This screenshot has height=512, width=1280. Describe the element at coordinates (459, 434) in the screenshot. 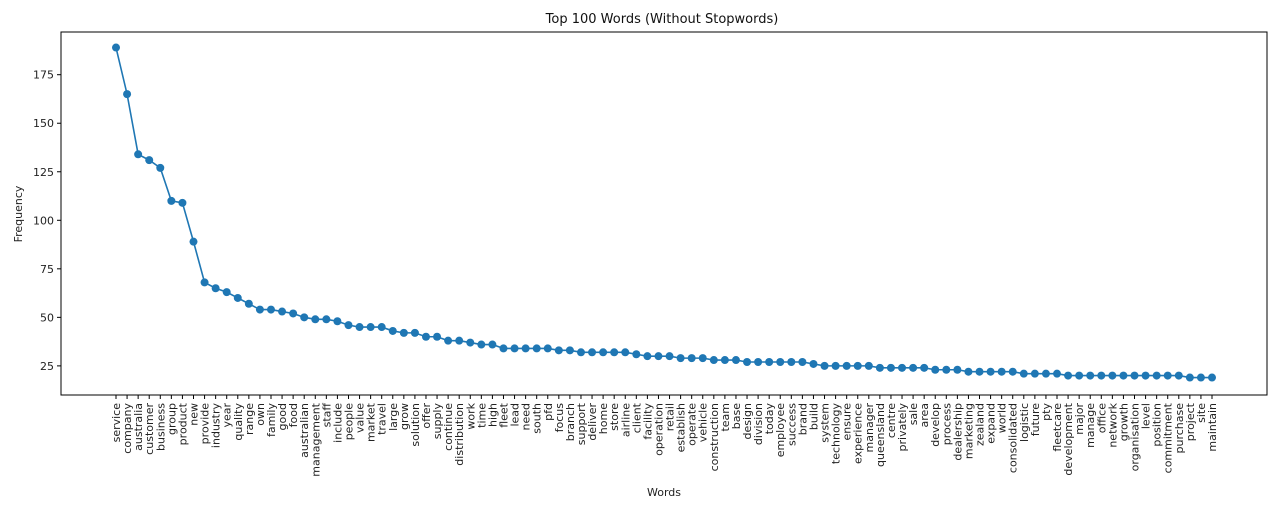

I see `x-tick-label: distribution` at that location.